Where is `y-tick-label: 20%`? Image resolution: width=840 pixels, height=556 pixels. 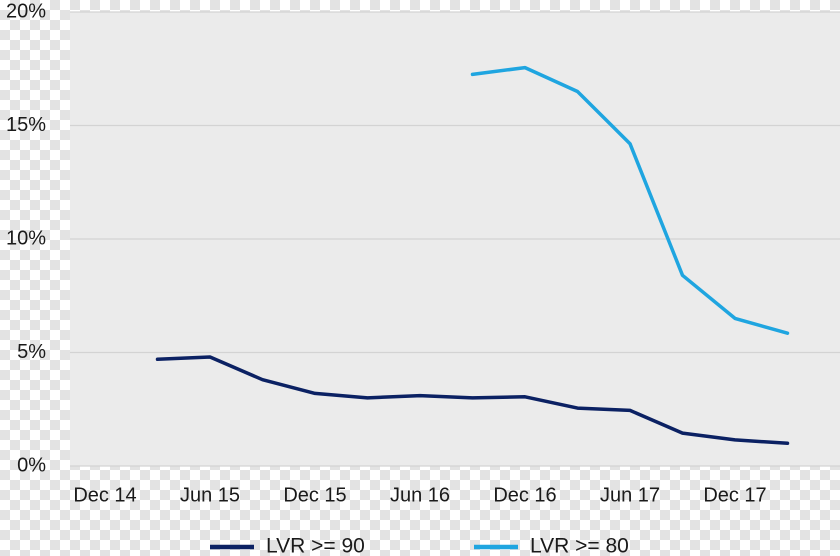
y-tick-label: 20% is located at coordinates (26, 11).